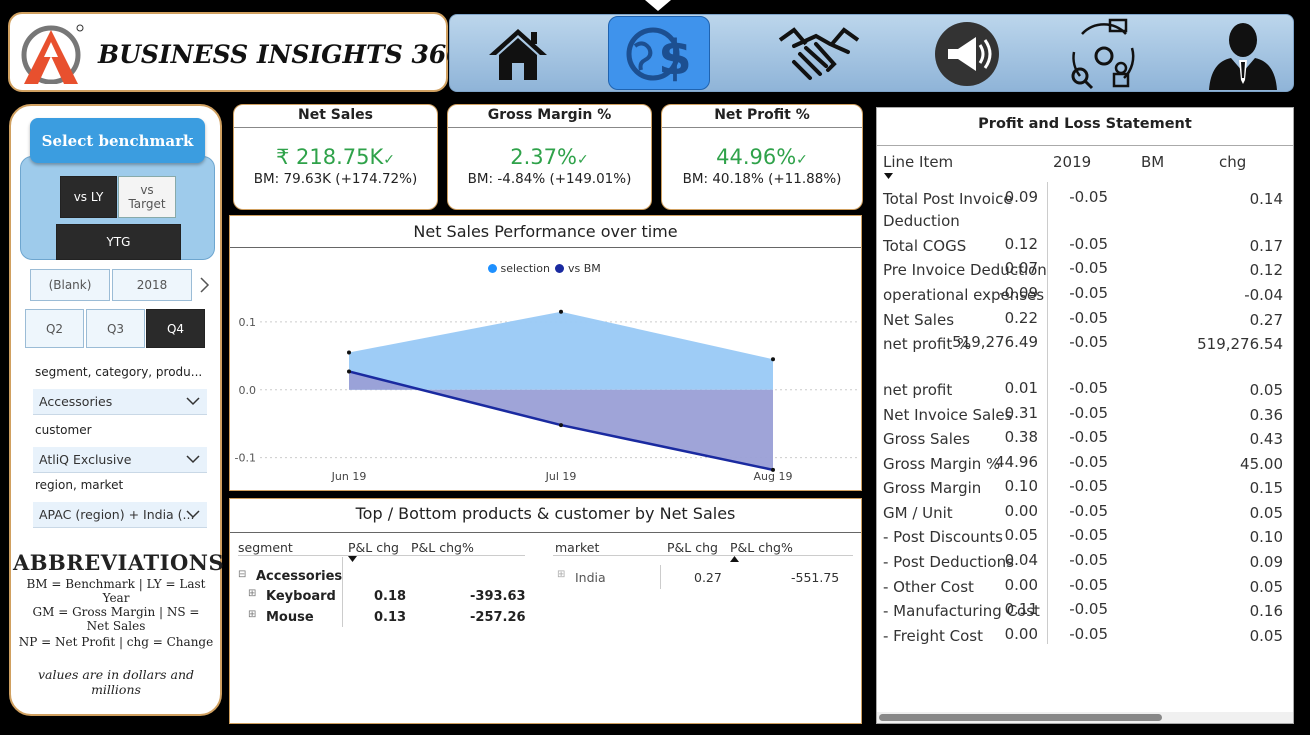 The image size is (1310, 735). Describe the element at coordinates (1021, 535) in the screenshot. I see `pl-row-2019: 0.05` at that location.